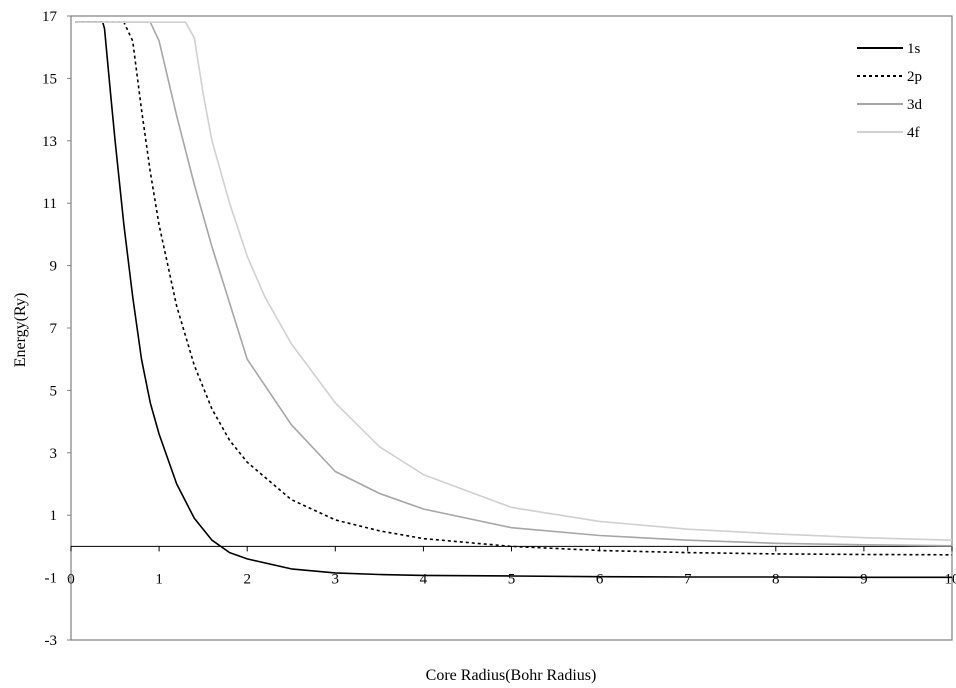 The width and height of the screenshot is (956, 688). I want to click on y-tick-label: 13, so click(49, 142).